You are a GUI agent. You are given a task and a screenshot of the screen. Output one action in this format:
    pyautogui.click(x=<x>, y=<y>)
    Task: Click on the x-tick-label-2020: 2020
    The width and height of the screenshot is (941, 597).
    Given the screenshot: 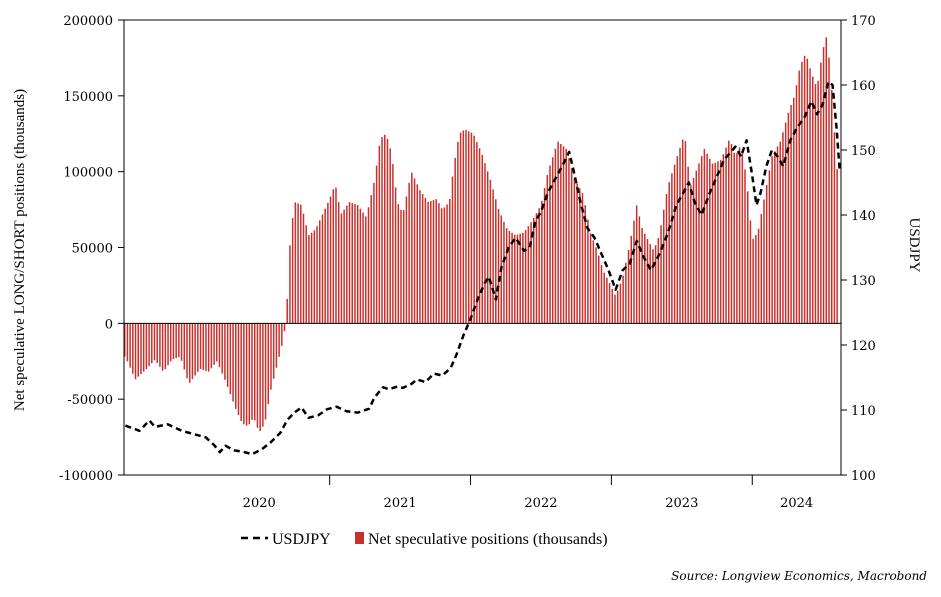 What is the action you would take?
    pyautogui.click(x=259, y=503)
    